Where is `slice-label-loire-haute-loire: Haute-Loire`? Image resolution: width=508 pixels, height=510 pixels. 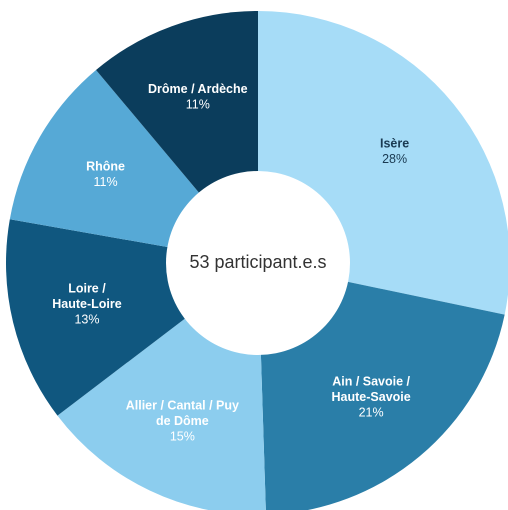 slice-label-loire-haute-loire: Haute-Loire is located at coordinates (87, 304).